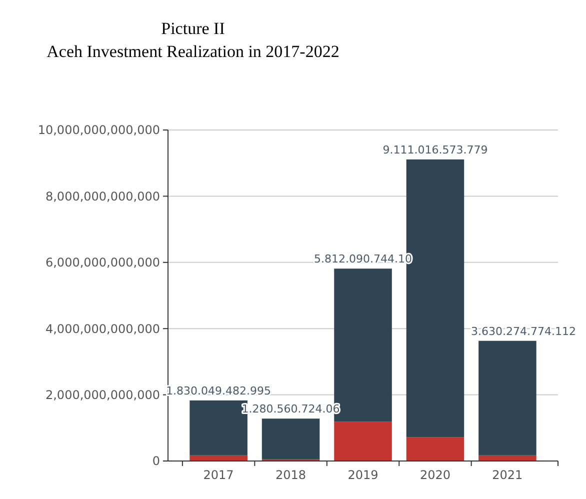 The image size is (586, 499). Describe the element at coordinates (291, 475) in the screenshot. I see `x-tick-label: 2018` at that location.